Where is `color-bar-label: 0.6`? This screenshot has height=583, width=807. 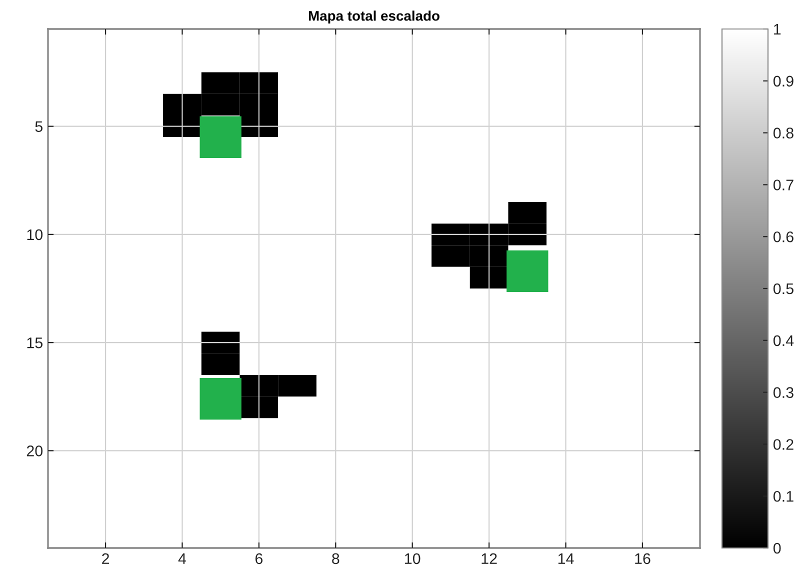
color-bar-label: 0.6 is located at coordinates (783, 236).